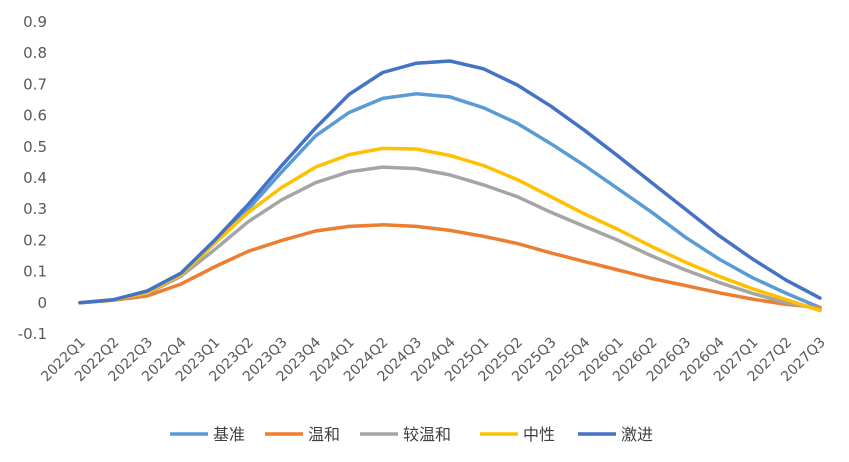 The image size is (849, 462). What do you see at coordinates (35, 272) in the screenshot?
I see `y-tick-label: 0.1` at bounding box center [35, 272].